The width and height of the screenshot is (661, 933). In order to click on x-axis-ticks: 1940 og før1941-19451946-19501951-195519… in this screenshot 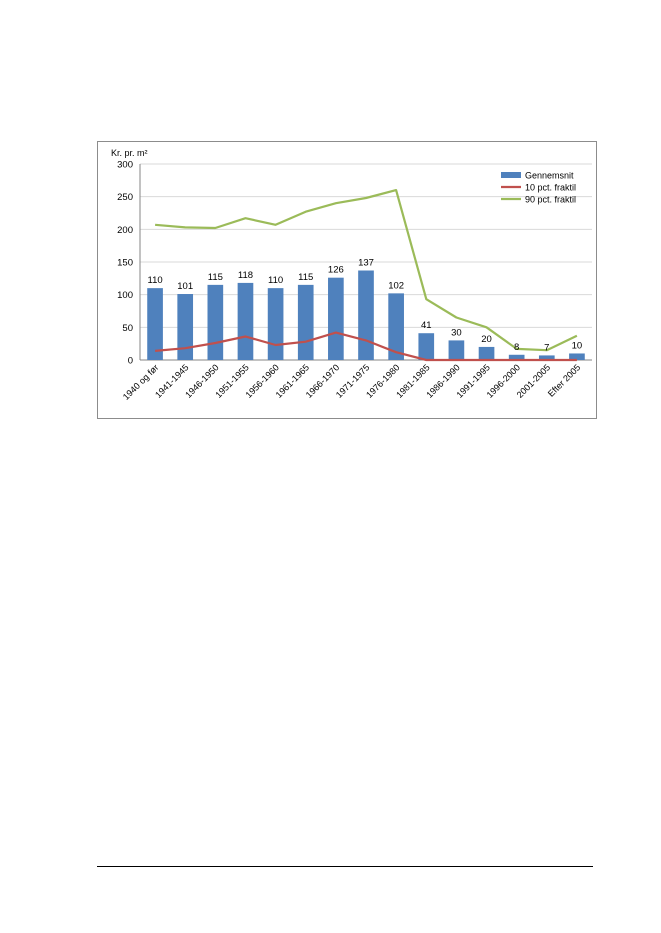, I will do `click(351, 382)`.